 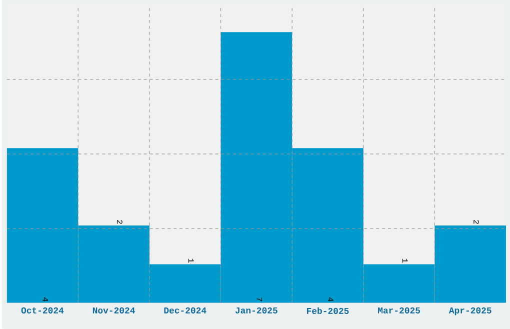 What do you see at coordinates (113, 311) in the screenshot?
I see `x-tick-label: Nov-2024` at bounding box center [113, 311].